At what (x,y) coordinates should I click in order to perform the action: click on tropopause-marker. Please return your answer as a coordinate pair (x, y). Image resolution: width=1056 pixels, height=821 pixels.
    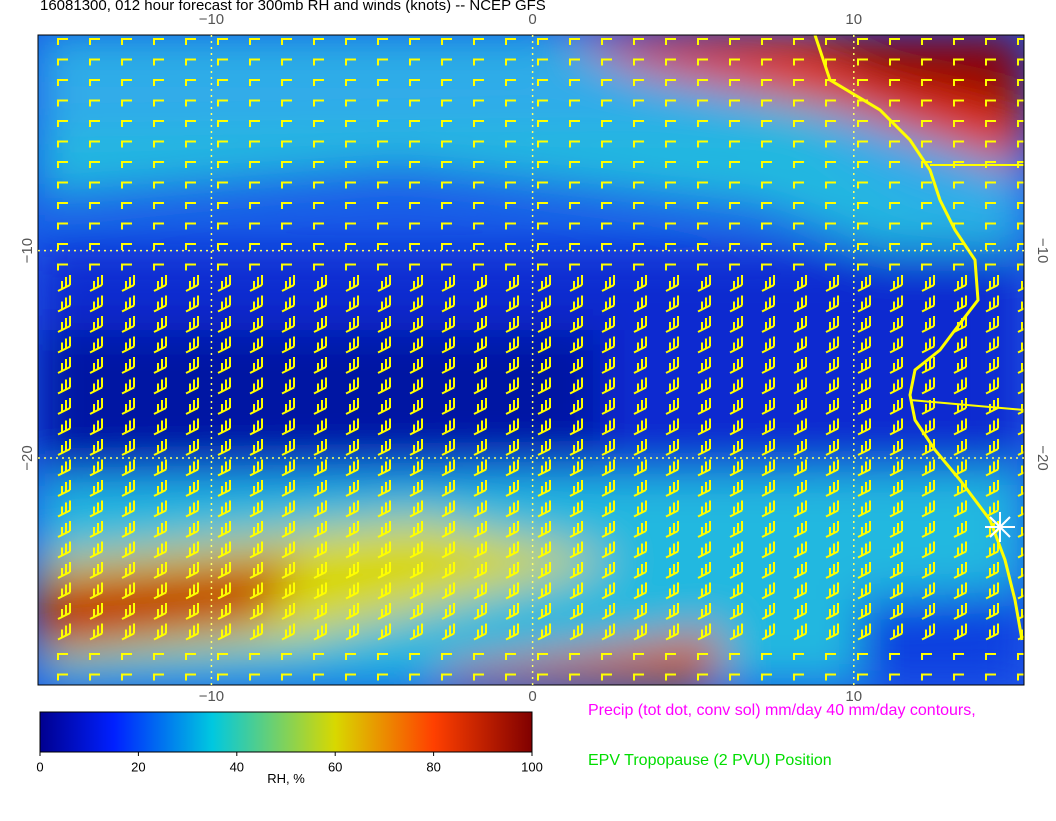
    Looking at the image, I should click on (1000, 527).